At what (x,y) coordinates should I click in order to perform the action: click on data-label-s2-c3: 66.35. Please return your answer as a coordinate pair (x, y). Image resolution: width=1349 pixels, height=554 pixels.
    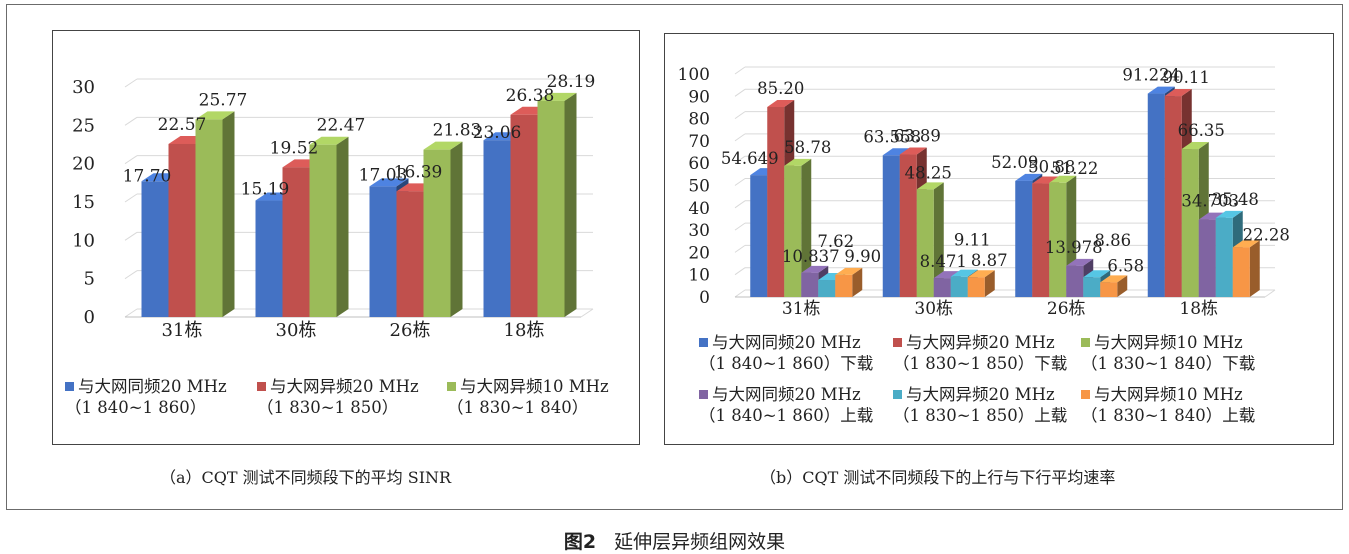
    Looking at the image, I should click on (1201, 130).